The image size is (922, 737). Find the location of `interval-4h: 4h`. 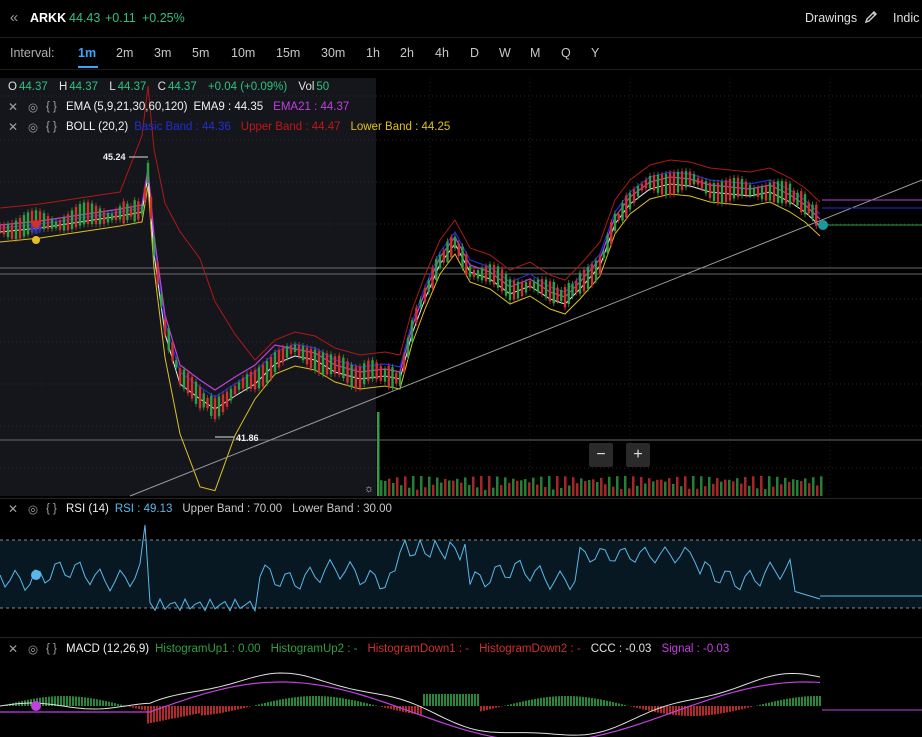

interval-4h: 4h is located at coordinates (442, 53).